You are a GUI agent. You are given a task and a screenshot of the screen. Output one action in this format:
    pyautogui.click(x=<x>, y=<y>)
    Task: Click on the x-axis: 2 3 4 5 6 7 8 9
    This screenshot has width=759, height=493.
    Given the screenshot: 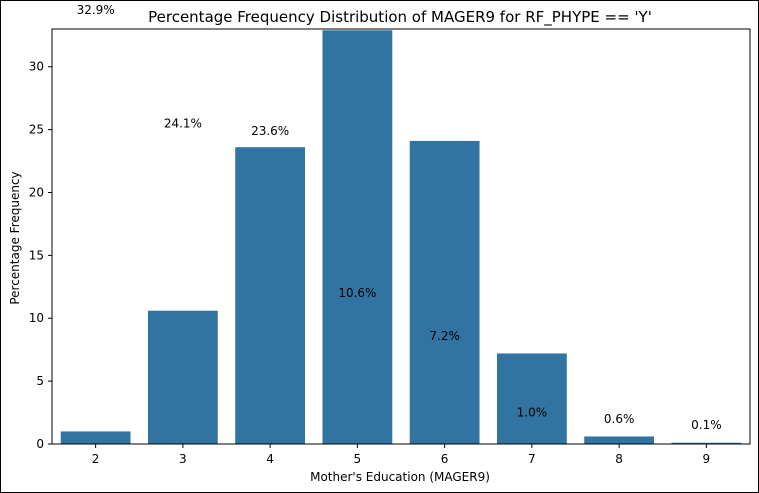 What is the action you would take?
    pyautogui.click(x=401, y=455)
    